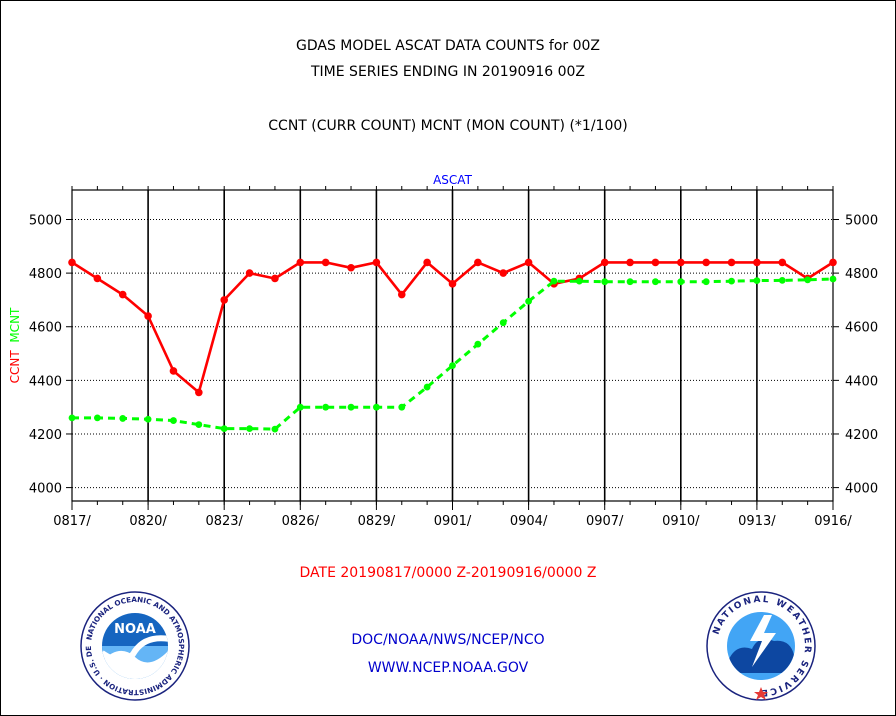 This screenshot has width=896, height=716. I want to click on nws-star-icon, so click(761, 693).